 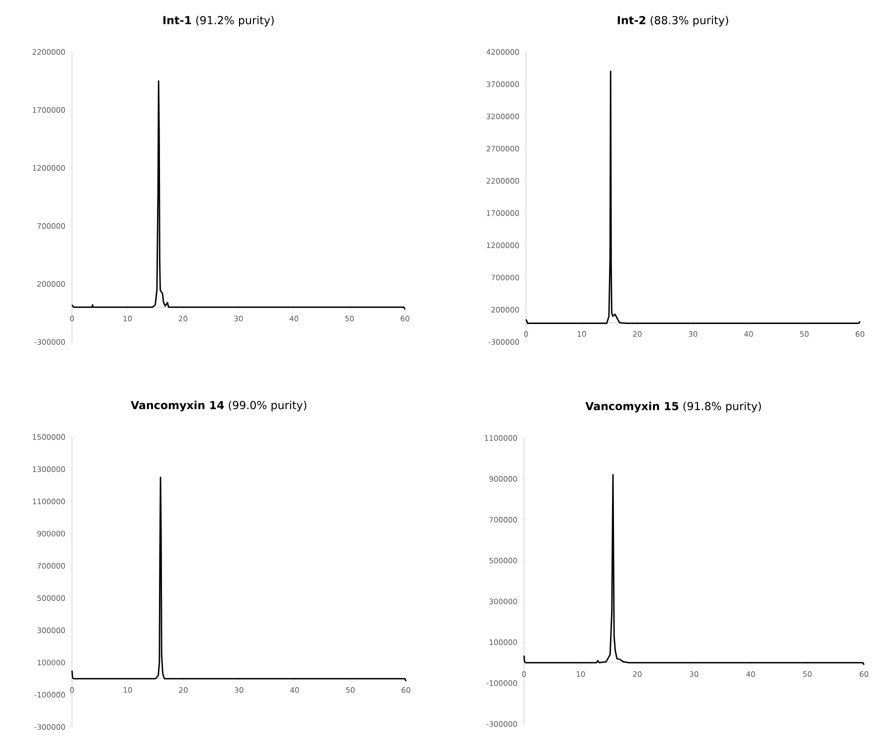 What do you see at coordinates (218, 21) in the screenshot?
I see `chart-title: Int-1 (91.2% purity)` at bounding box center [218, 21].